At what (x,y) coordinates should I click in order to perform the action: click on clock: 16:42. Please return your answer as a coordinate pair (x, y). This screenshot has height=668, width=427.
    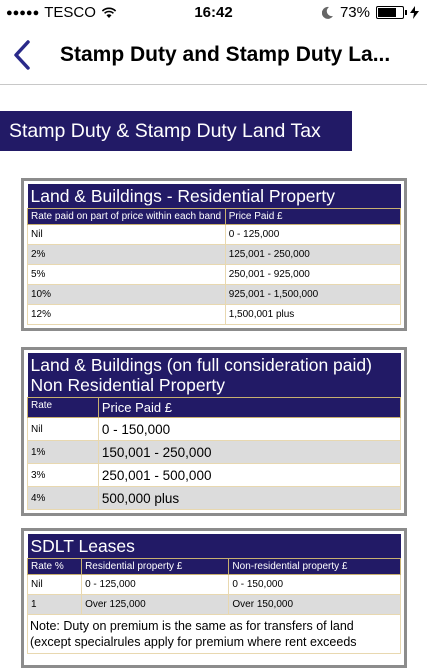
    Looking at the image, I should click on (213, 12).